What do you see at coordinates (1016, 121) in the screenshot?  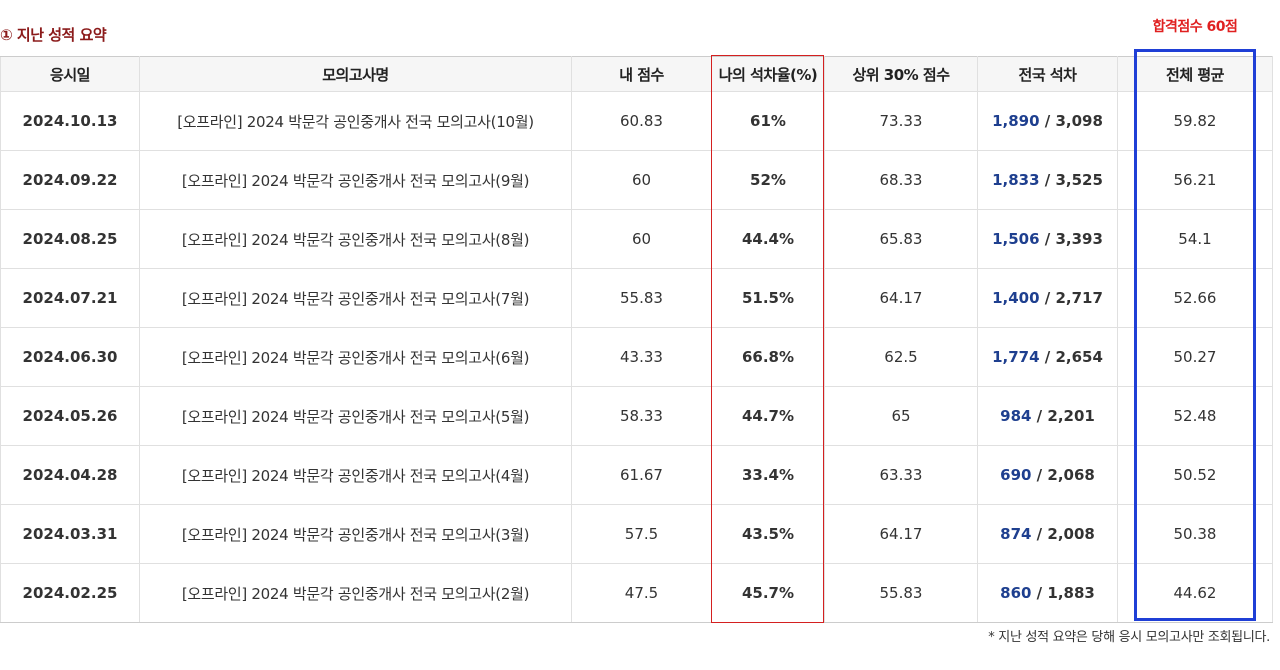 I see `my-rank: 1,890` at bounding box center [1016, 121].